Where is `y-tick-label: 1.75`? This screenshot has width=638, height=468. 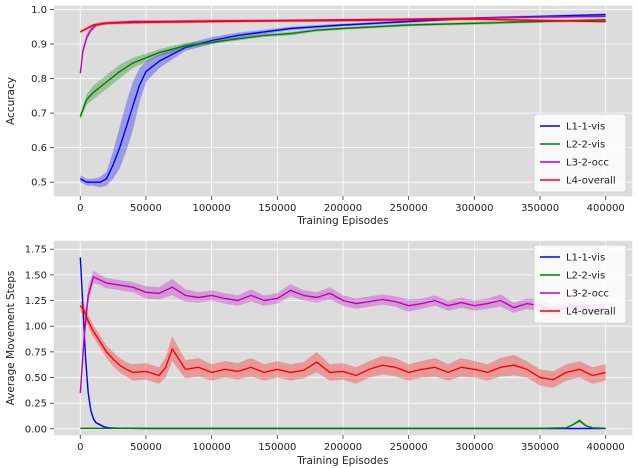
y-tick-label: 1.75 is located at coordinates (36, 250).